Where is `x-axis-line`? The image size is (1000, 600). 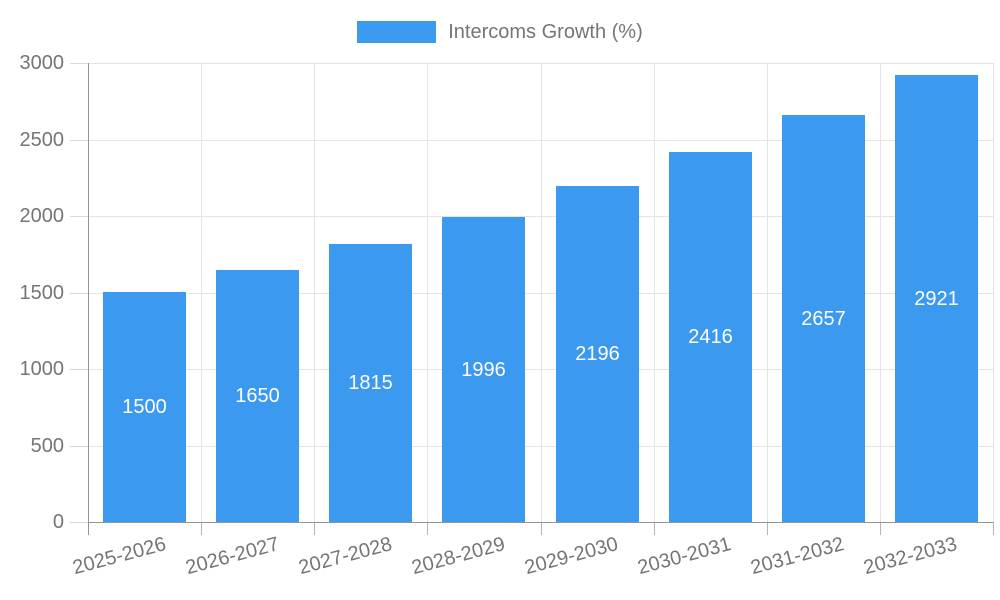 x-axis-line is located at coordinates (540, 522).